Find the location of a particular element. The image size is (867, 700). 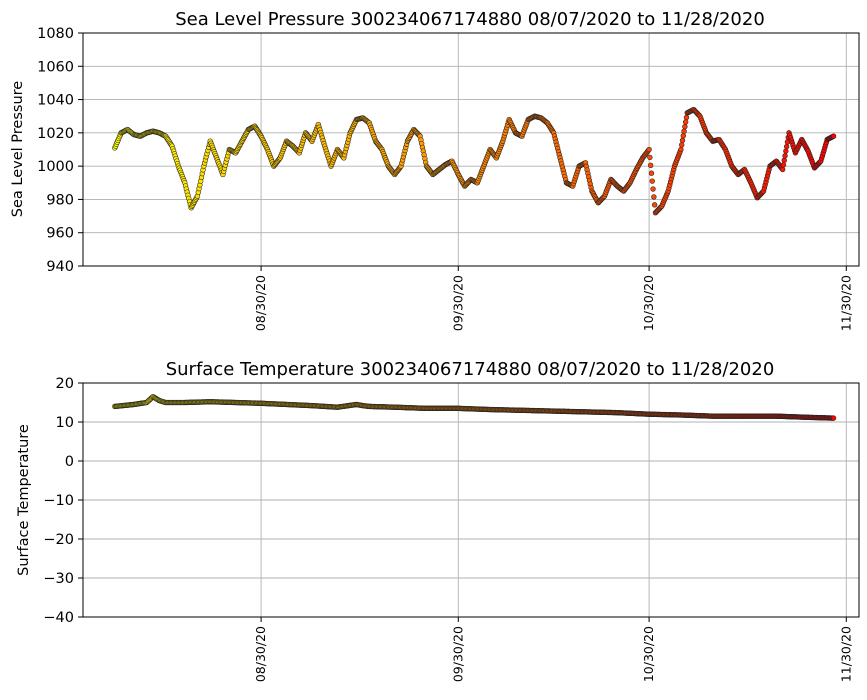

temperature-x-ticks: 08/30/20 09/30/20 10/30/20 11/30/20 is located at coordinates (553, 649).